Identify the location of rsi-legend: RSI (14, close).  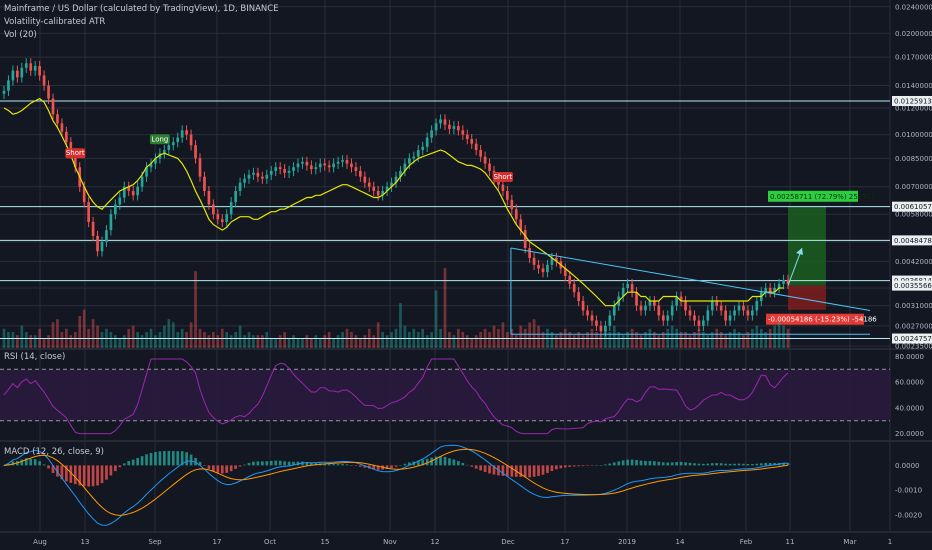
(35, 357).